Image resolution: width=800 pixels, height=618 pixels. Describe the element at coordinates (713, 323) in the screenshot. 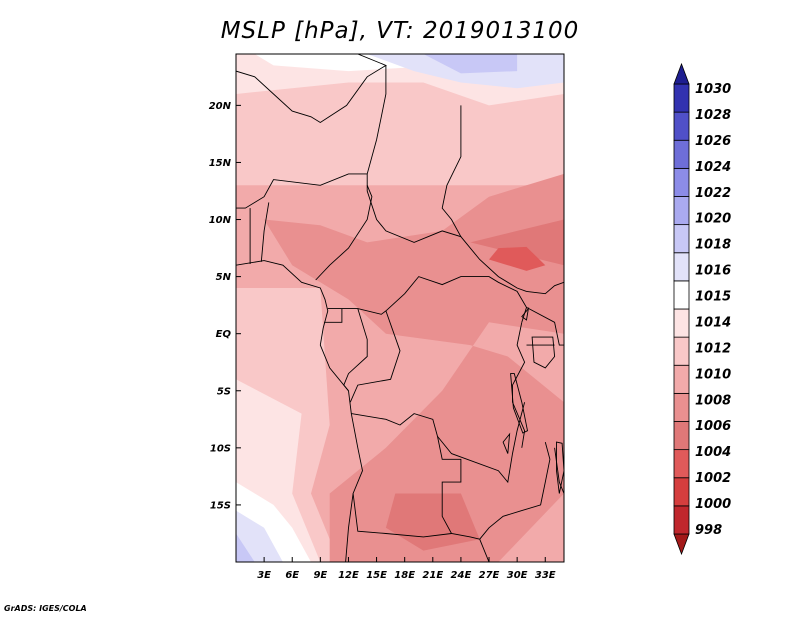

I see `colorbar-label: 1014` at that location.